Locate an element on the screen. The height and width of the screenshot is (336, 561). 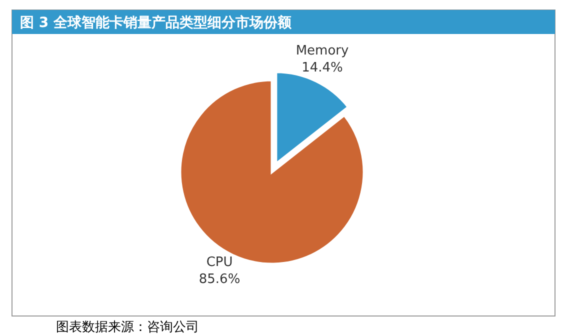
chart-title: 图 3 全球智能卡销量产品类型细分市场份额 is located at coordinates (156, 22).